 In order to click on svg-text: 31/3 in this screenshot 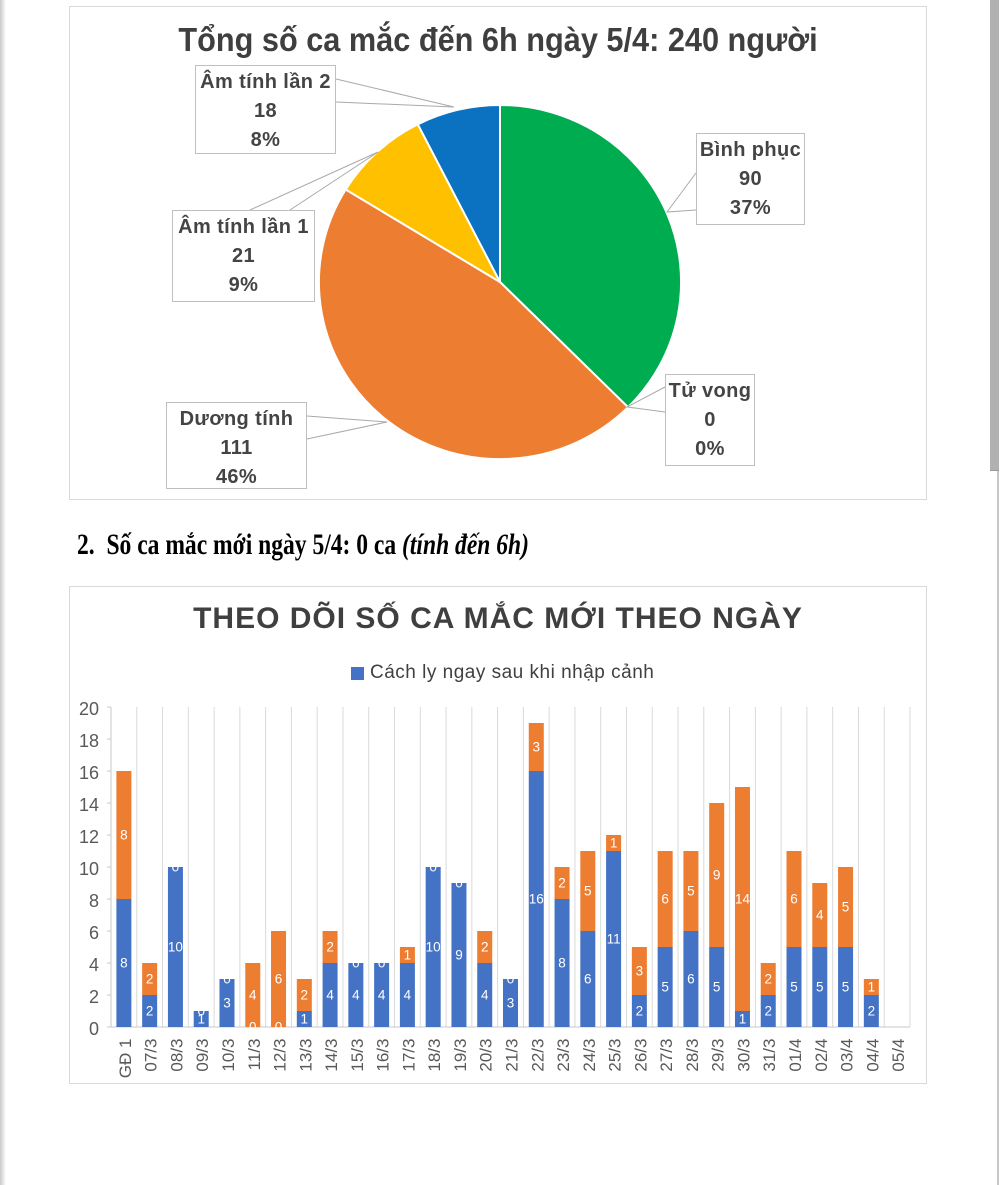, I will do `click(769, 1055)`.